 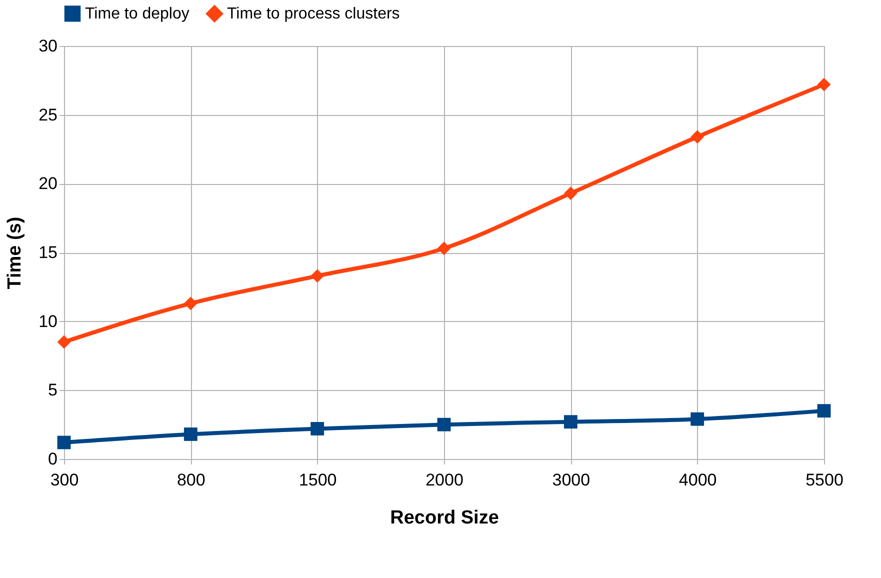 What do you see at coordinates (53, 459) in the screenshot?
I see `y-tick-label: 0` at bounding box center [53, 459].